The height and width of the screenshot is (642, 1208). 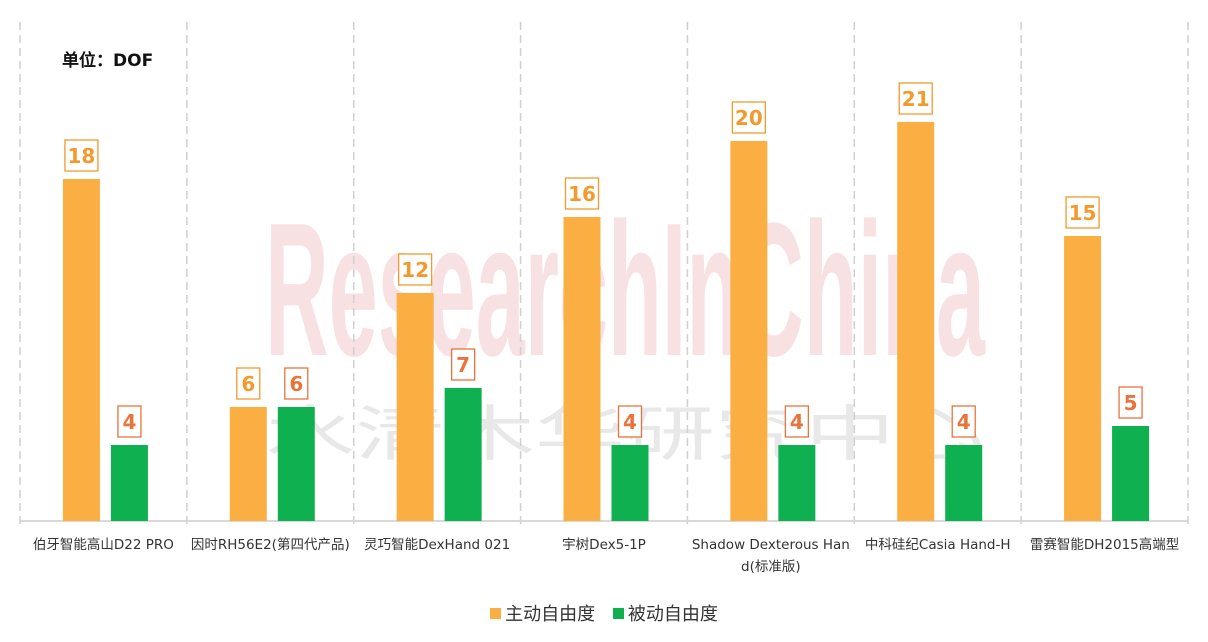 I want to click on legend-swatch-active, so click(x=496, y=613).